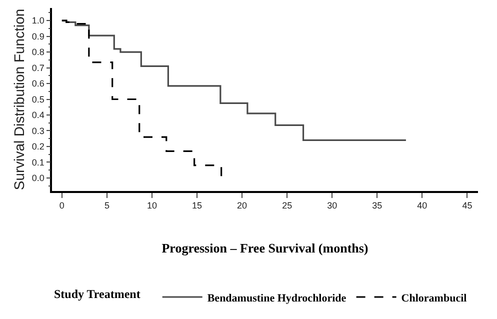  What do you see at coordinates (38, 147) in the screenshot?
I see `y-tick-label: 0.2` at bounding box center [38, 147].